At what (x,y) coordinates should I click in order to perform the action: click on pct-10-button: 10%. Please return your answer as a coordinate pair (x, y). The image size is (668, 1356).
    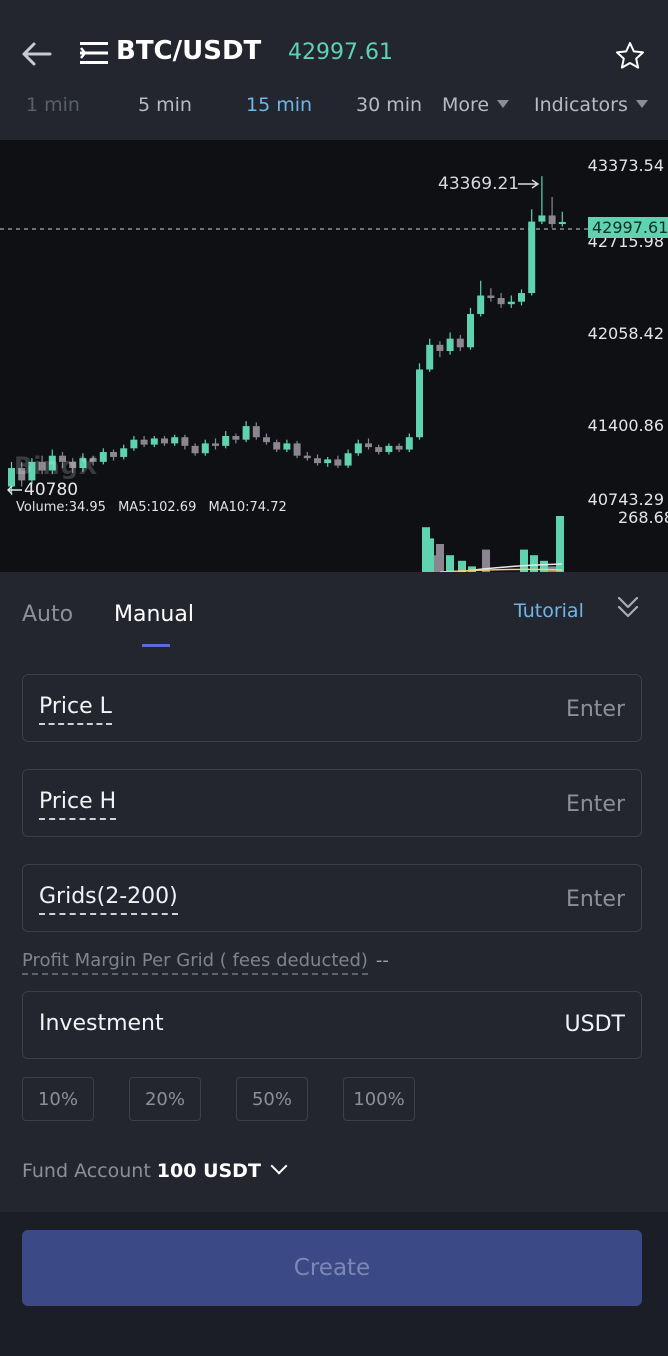
    Looking at the image, I should click on (58, 1099).